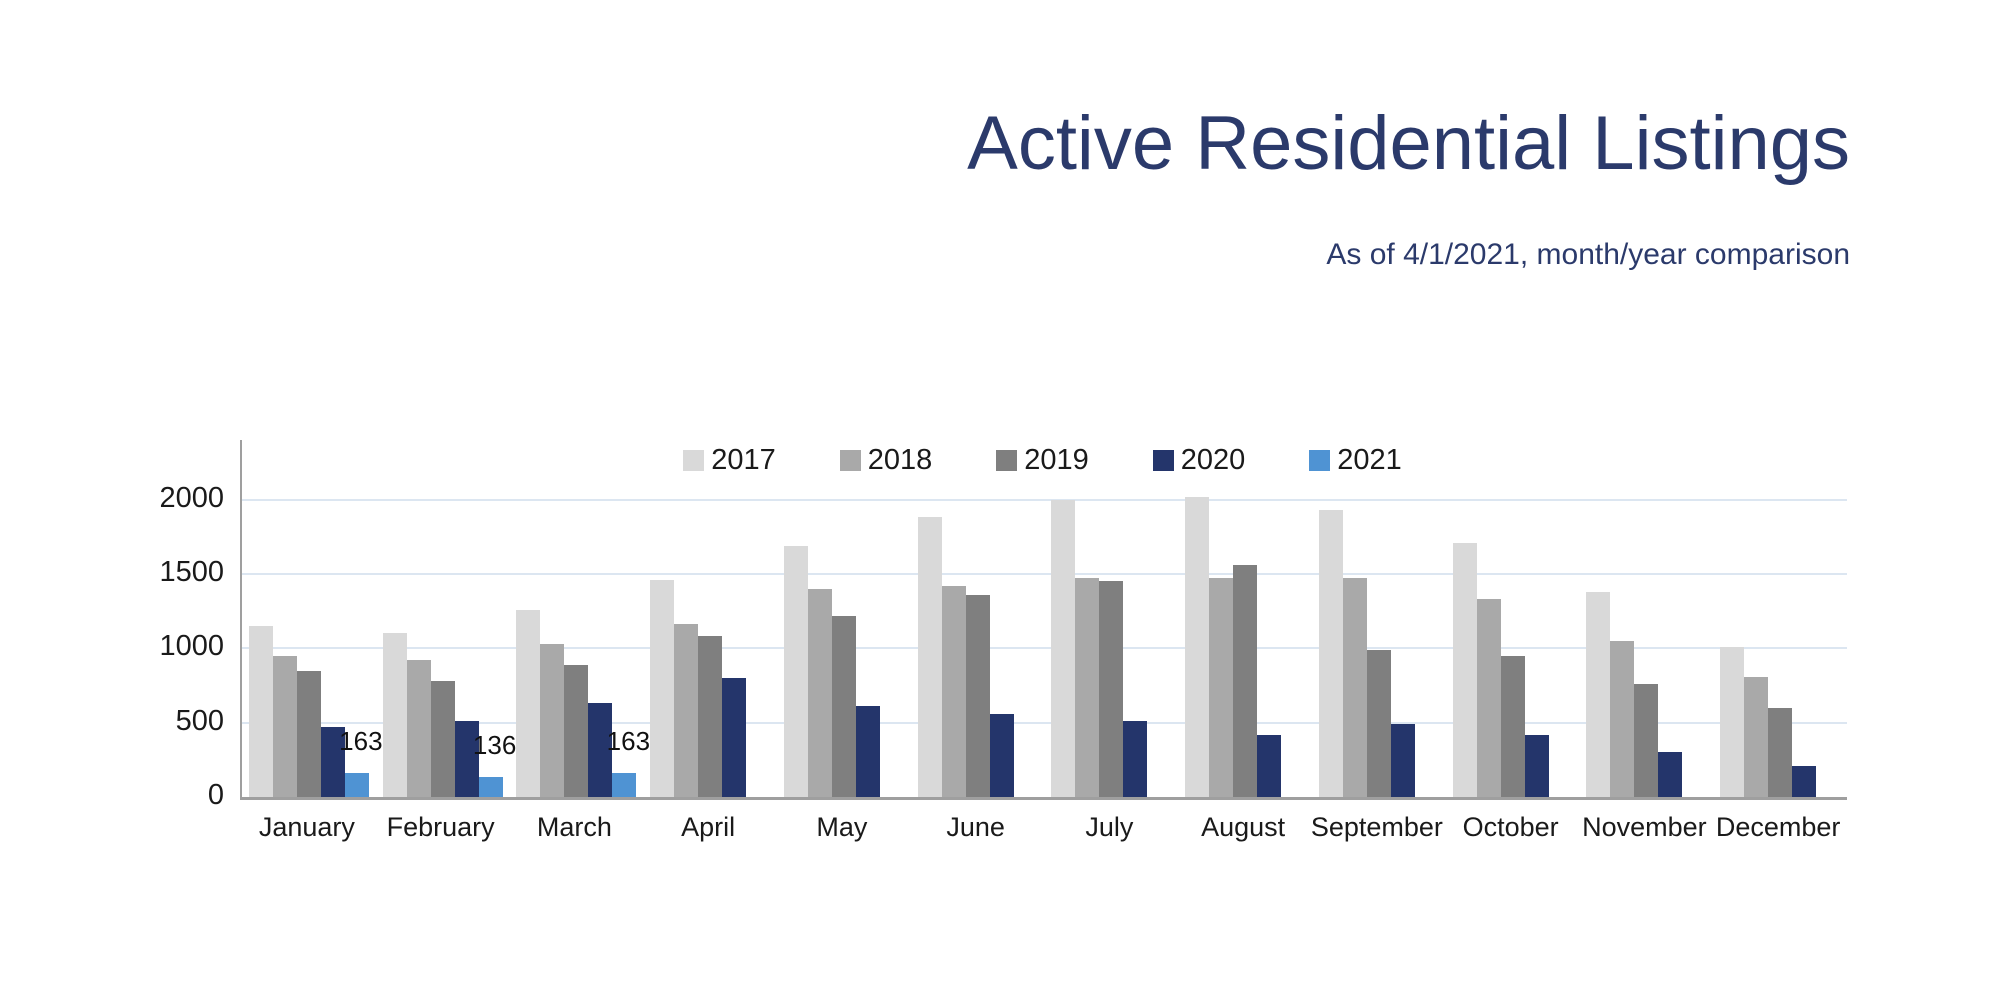 This screenshot has height=1000, width=2000. Describe the element at coordinates (743, 460) in the screenshot. I see `legend-label: 2017` at that location.